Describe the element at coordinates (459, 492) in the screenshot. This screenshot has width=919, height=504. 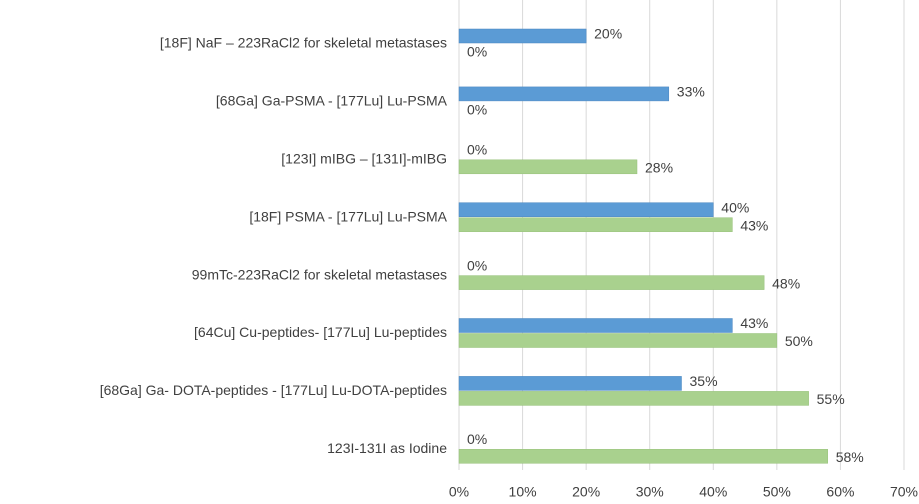
I see `x-tick-label: 0%` at that location.